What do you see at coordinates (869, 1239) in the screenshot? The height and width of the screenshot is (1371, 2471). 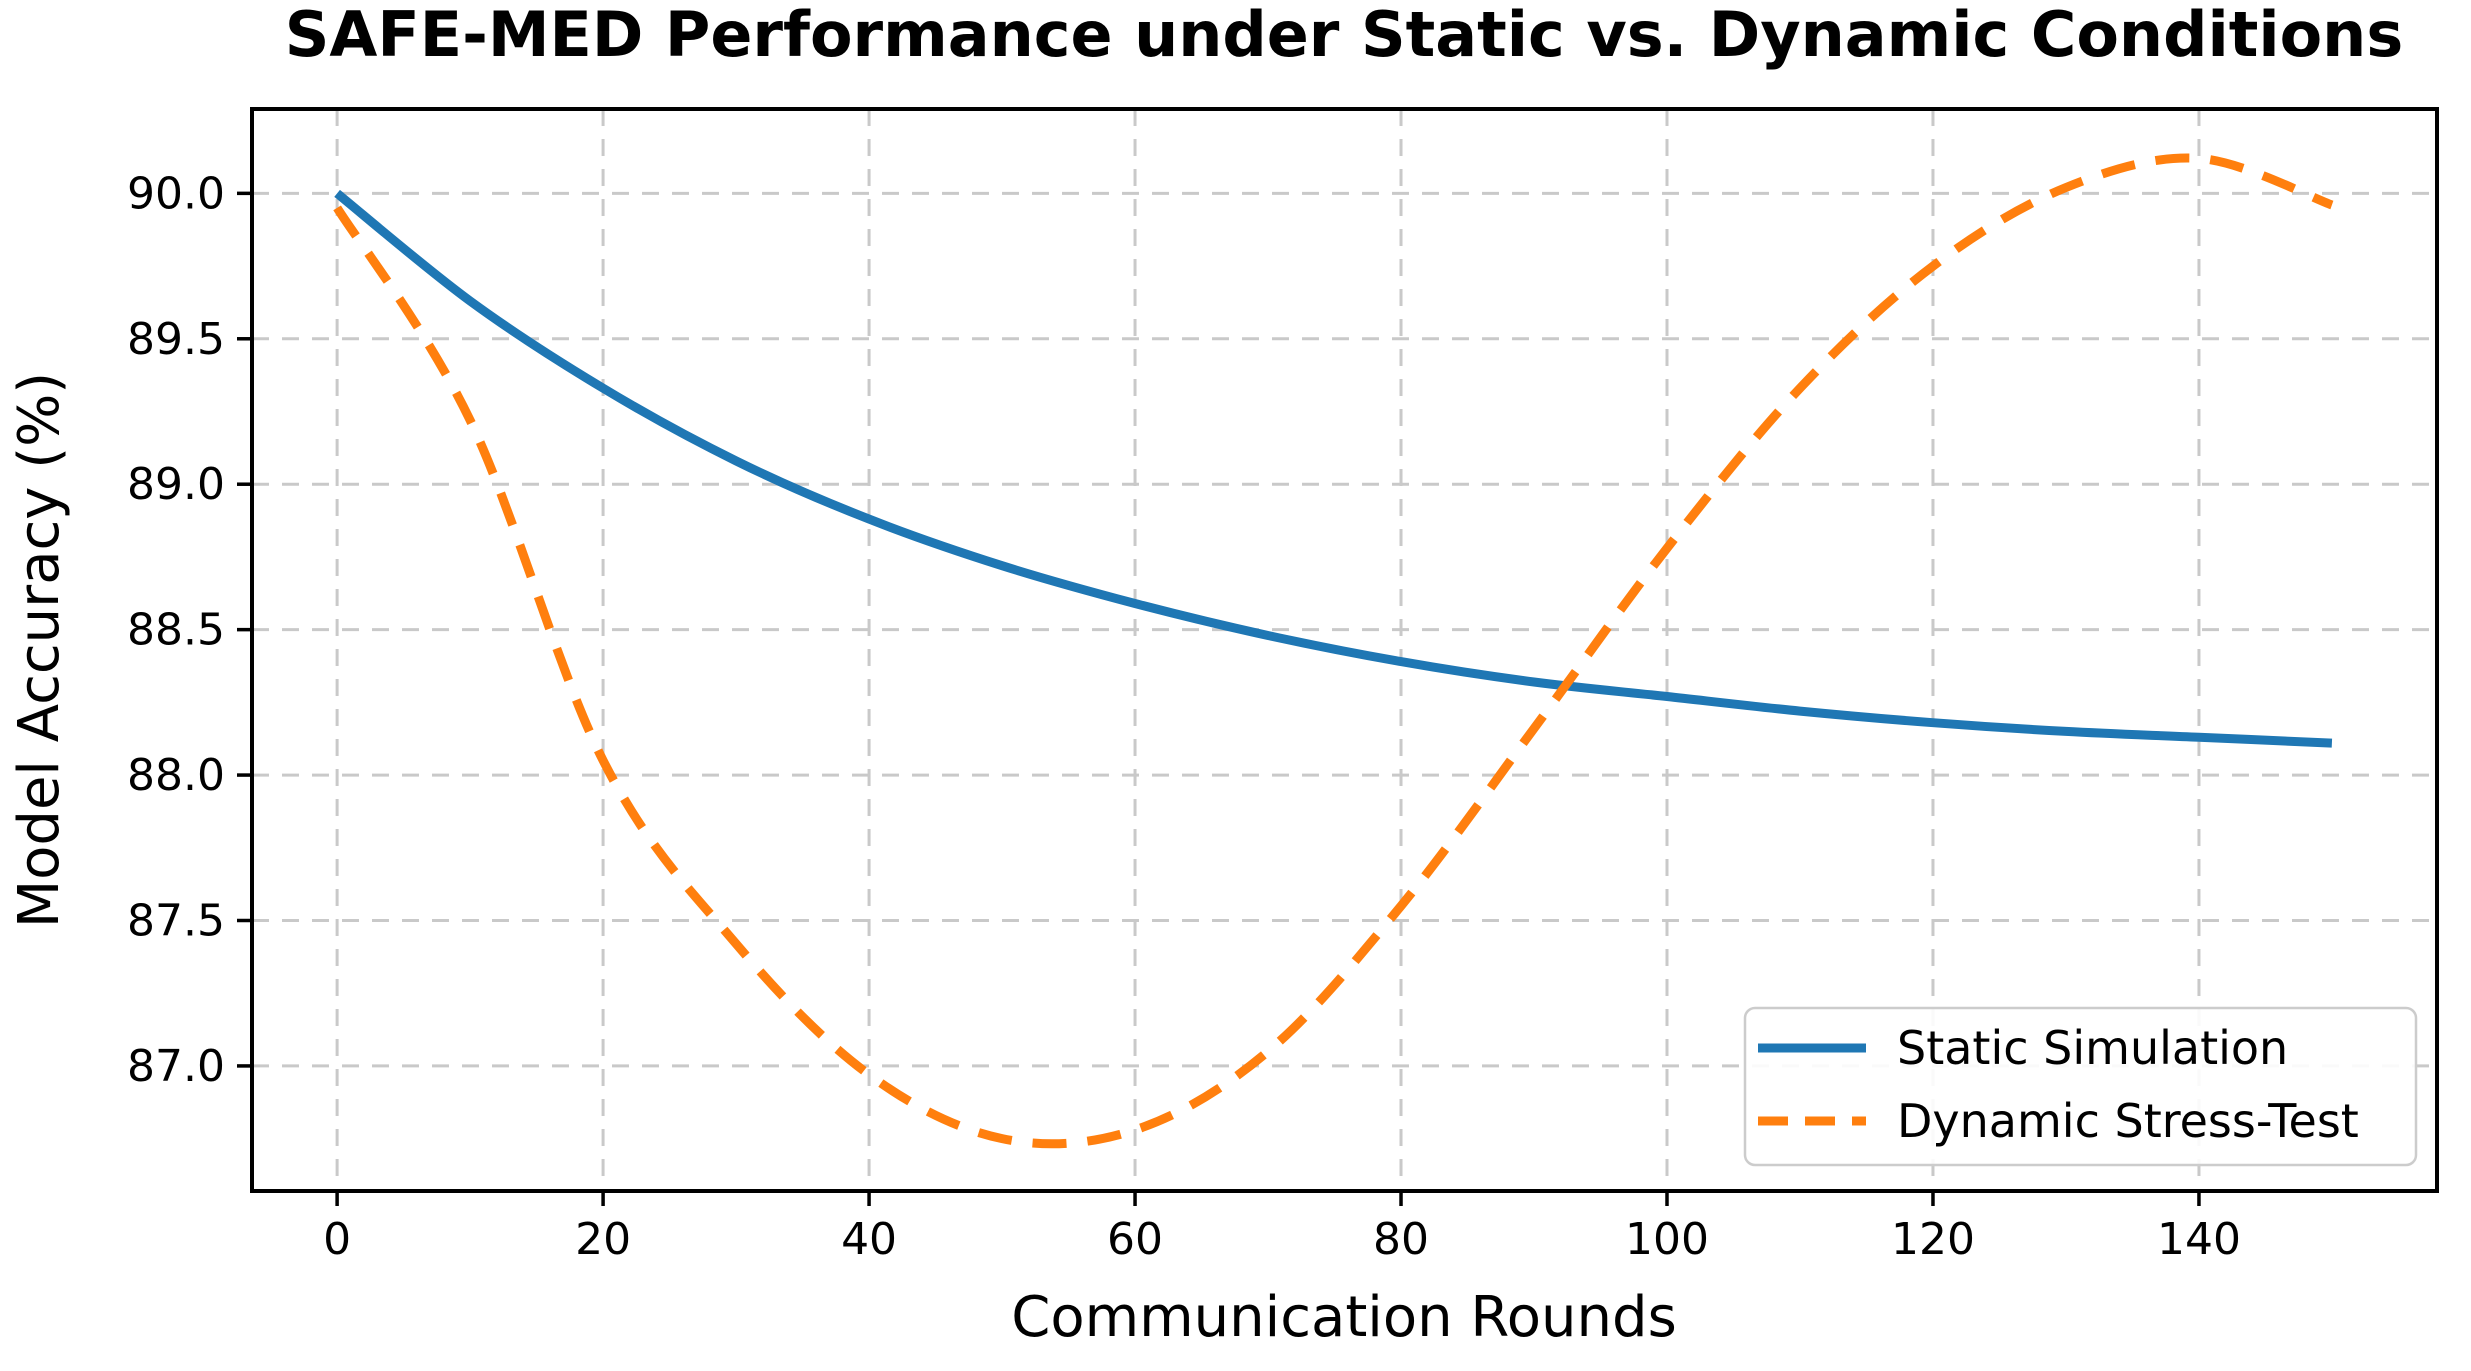 I see `x-tick-label: 40` at bounding box center [869, 1239].